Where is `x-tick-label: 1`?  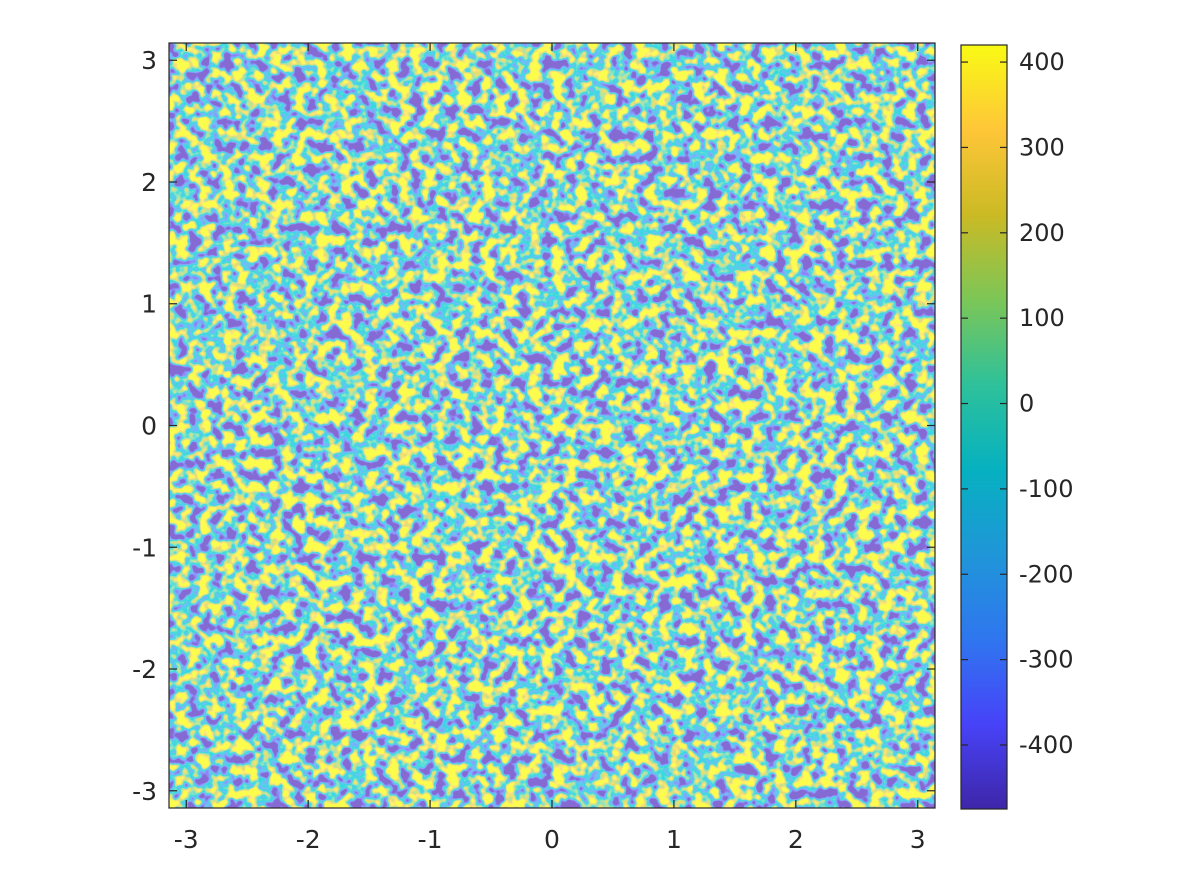 x-tick-label: 1 is located at coordinates (674, 839).